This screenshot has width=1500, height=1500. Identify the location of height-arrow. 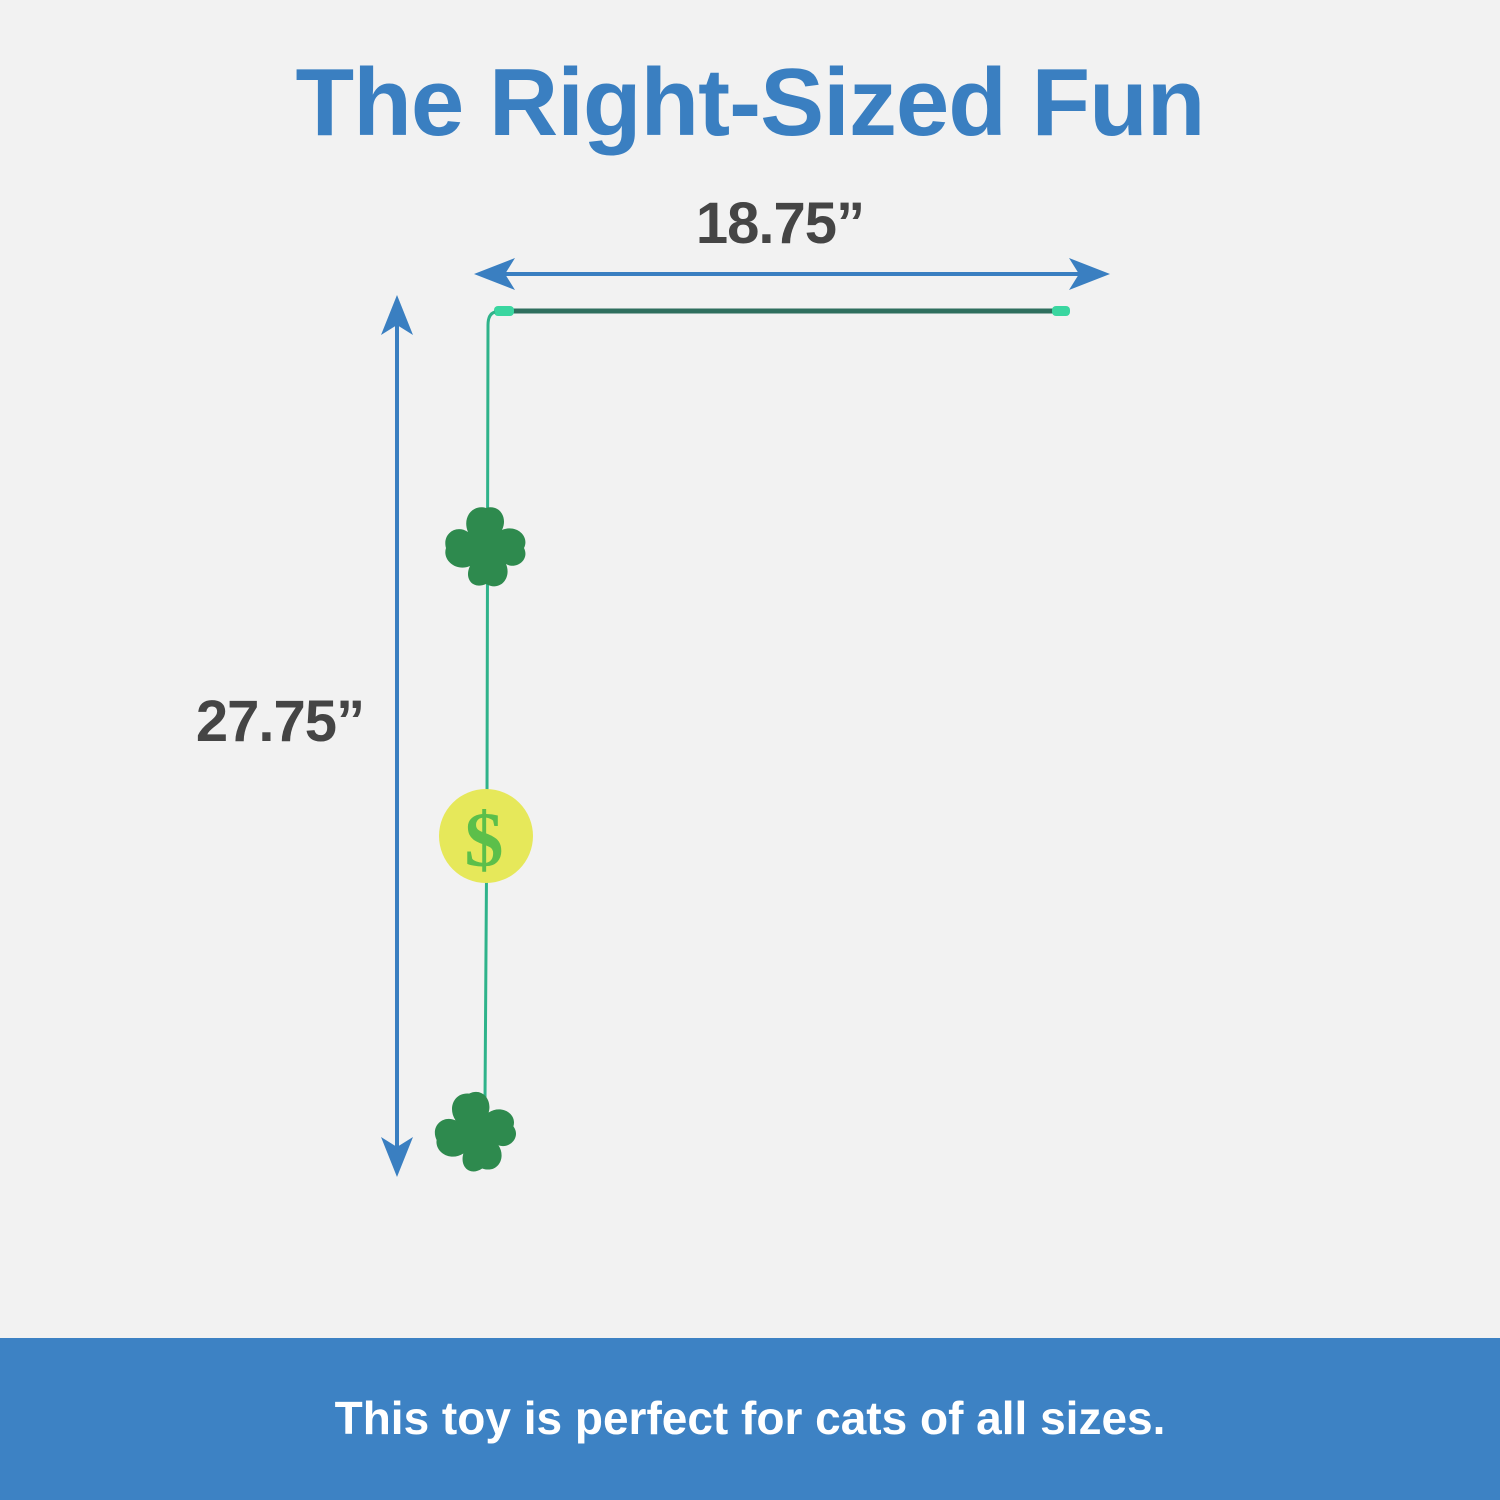
(397, 736).